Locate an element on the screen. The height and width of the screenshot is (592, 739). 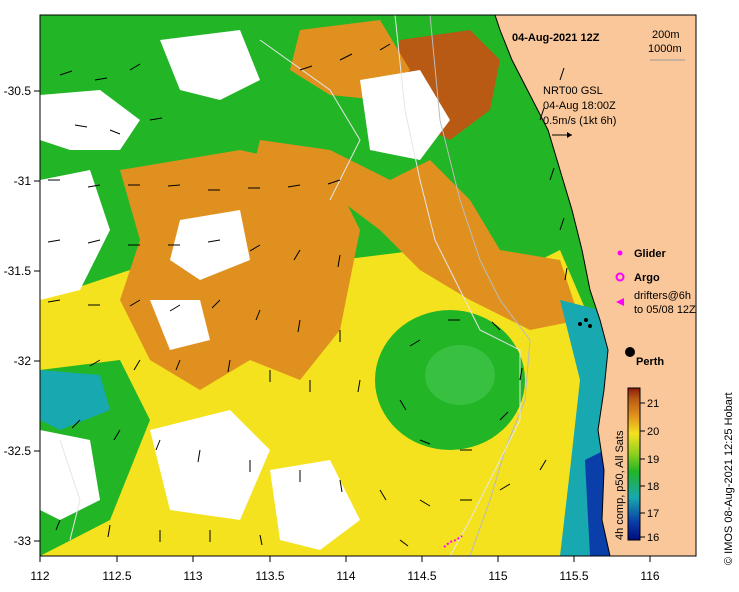
y-tick-label: -32 is located at coordinates (23, 361).